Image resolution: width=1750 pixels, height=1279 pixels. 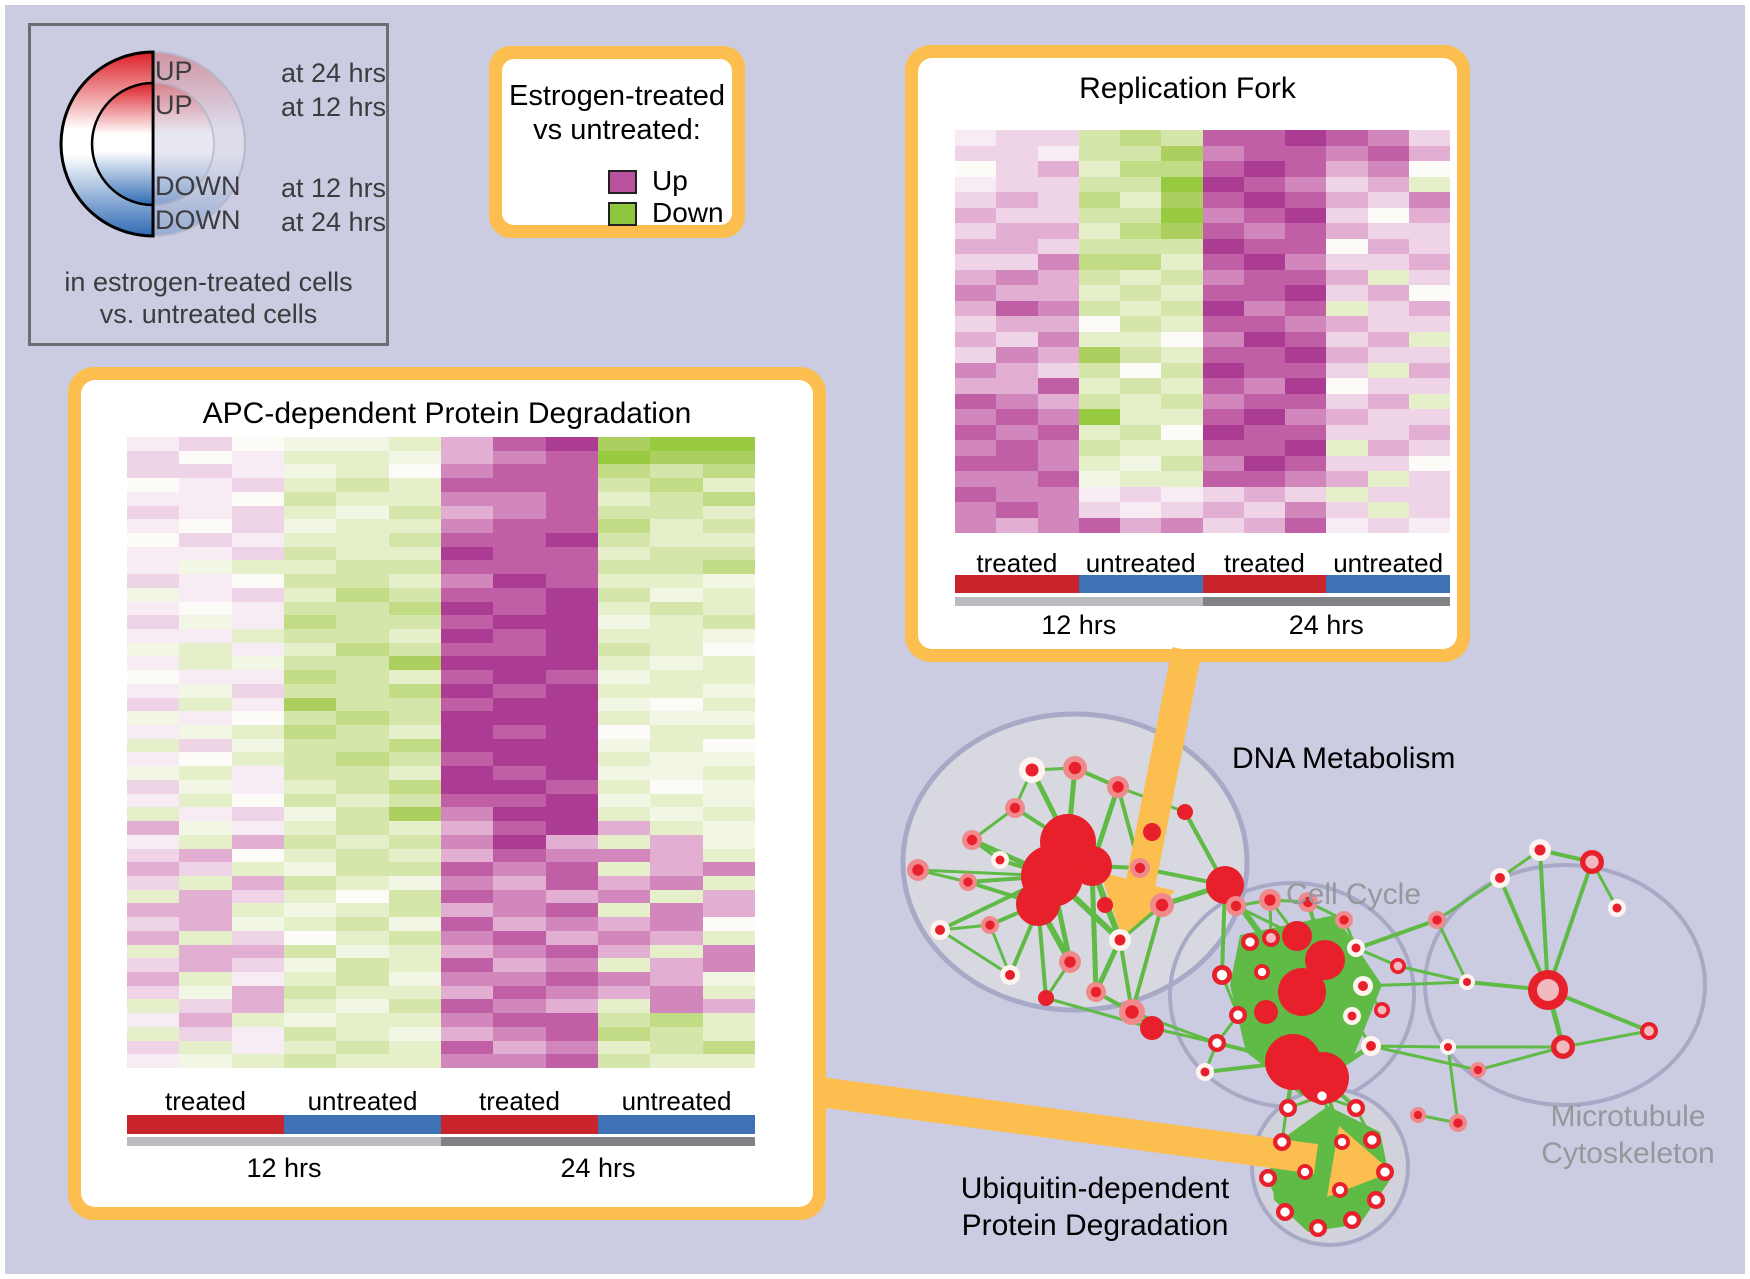 What do you see at coordinates (1202, 625) in the screenshot?
I see `rf-time-labels: 12 hrs 24 hrs` at bounding box center [1202, 625].